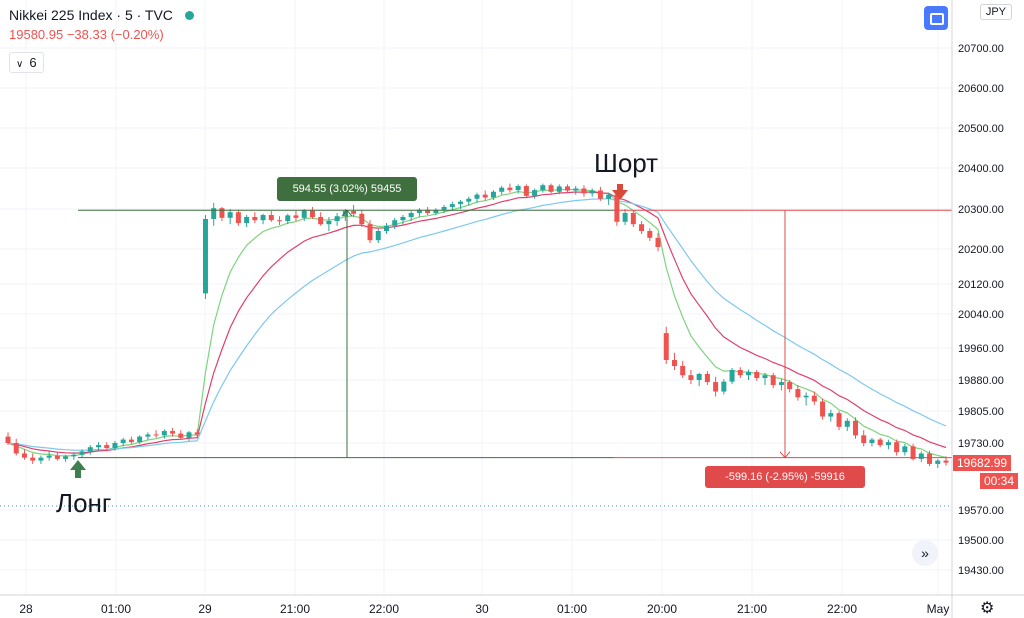 Image resolution: width=1024 pixels, height=618 pixels. What do you see at coordinates (205, 609) in the screenshot?
I see `time-tick-label: 29` at bounding box center [205, 609].